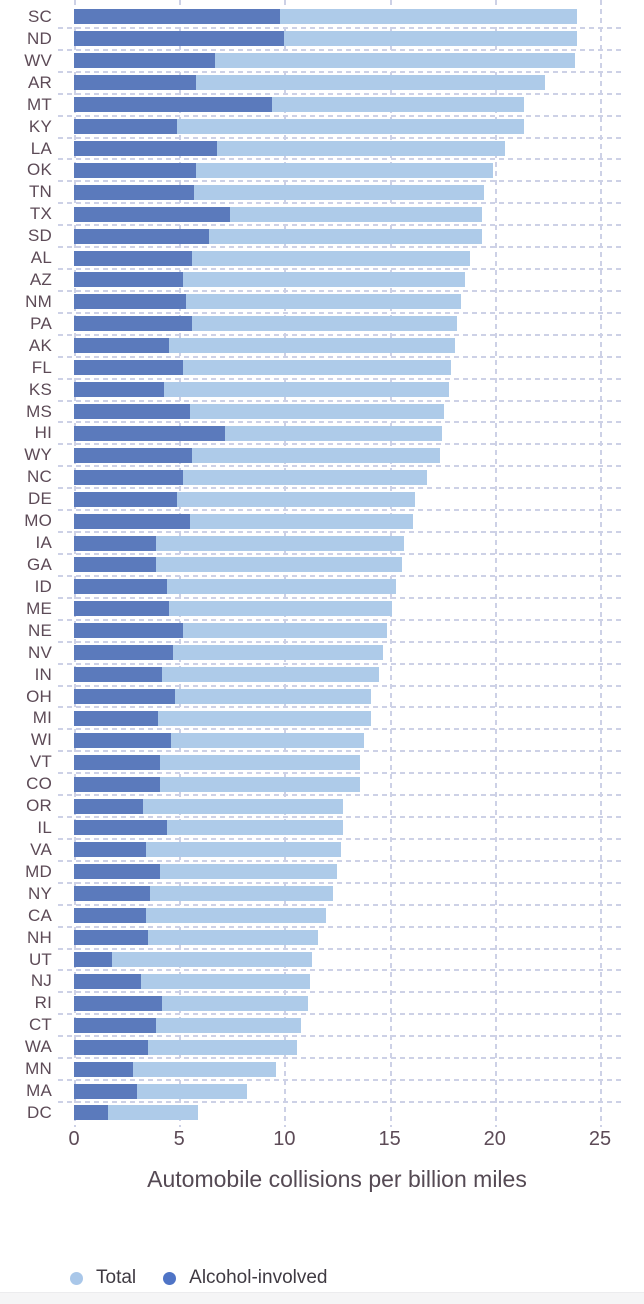 This screenshot has height=1304, width=644. I want to click on bar-row-AK: AK, so click(325, 346).